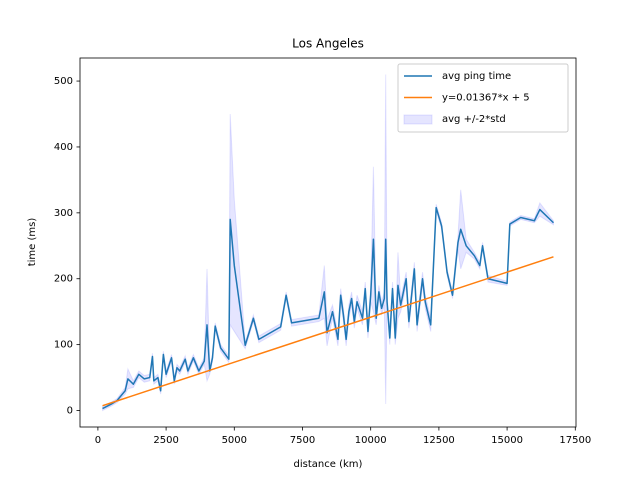  I want to click on y-tick-label: 100, so click(63, 345).